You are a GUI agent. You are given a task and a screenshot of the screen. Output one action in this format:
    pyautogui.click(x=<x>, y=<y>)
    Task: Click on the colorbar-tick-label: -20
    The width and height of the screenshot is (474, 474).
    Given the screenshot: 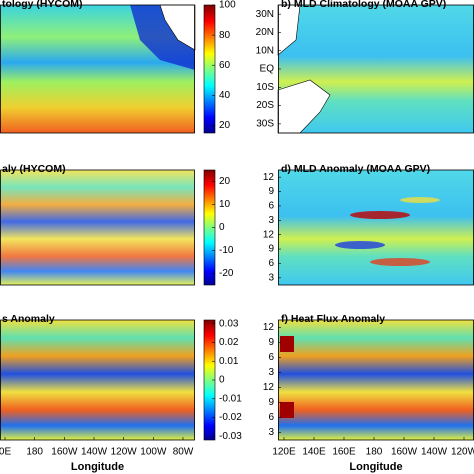 What is the action you would take?
    pyautogui.click(x=226, y=273)
    